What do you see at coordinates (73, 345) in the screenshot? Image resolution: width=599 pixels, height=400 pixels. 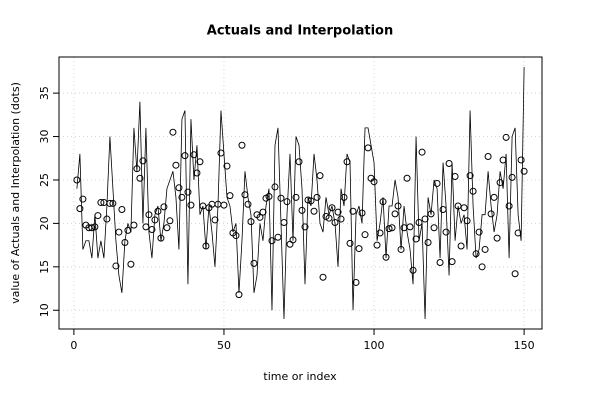 I see `x-tick-label: 0` at bounding box center [73, 345].